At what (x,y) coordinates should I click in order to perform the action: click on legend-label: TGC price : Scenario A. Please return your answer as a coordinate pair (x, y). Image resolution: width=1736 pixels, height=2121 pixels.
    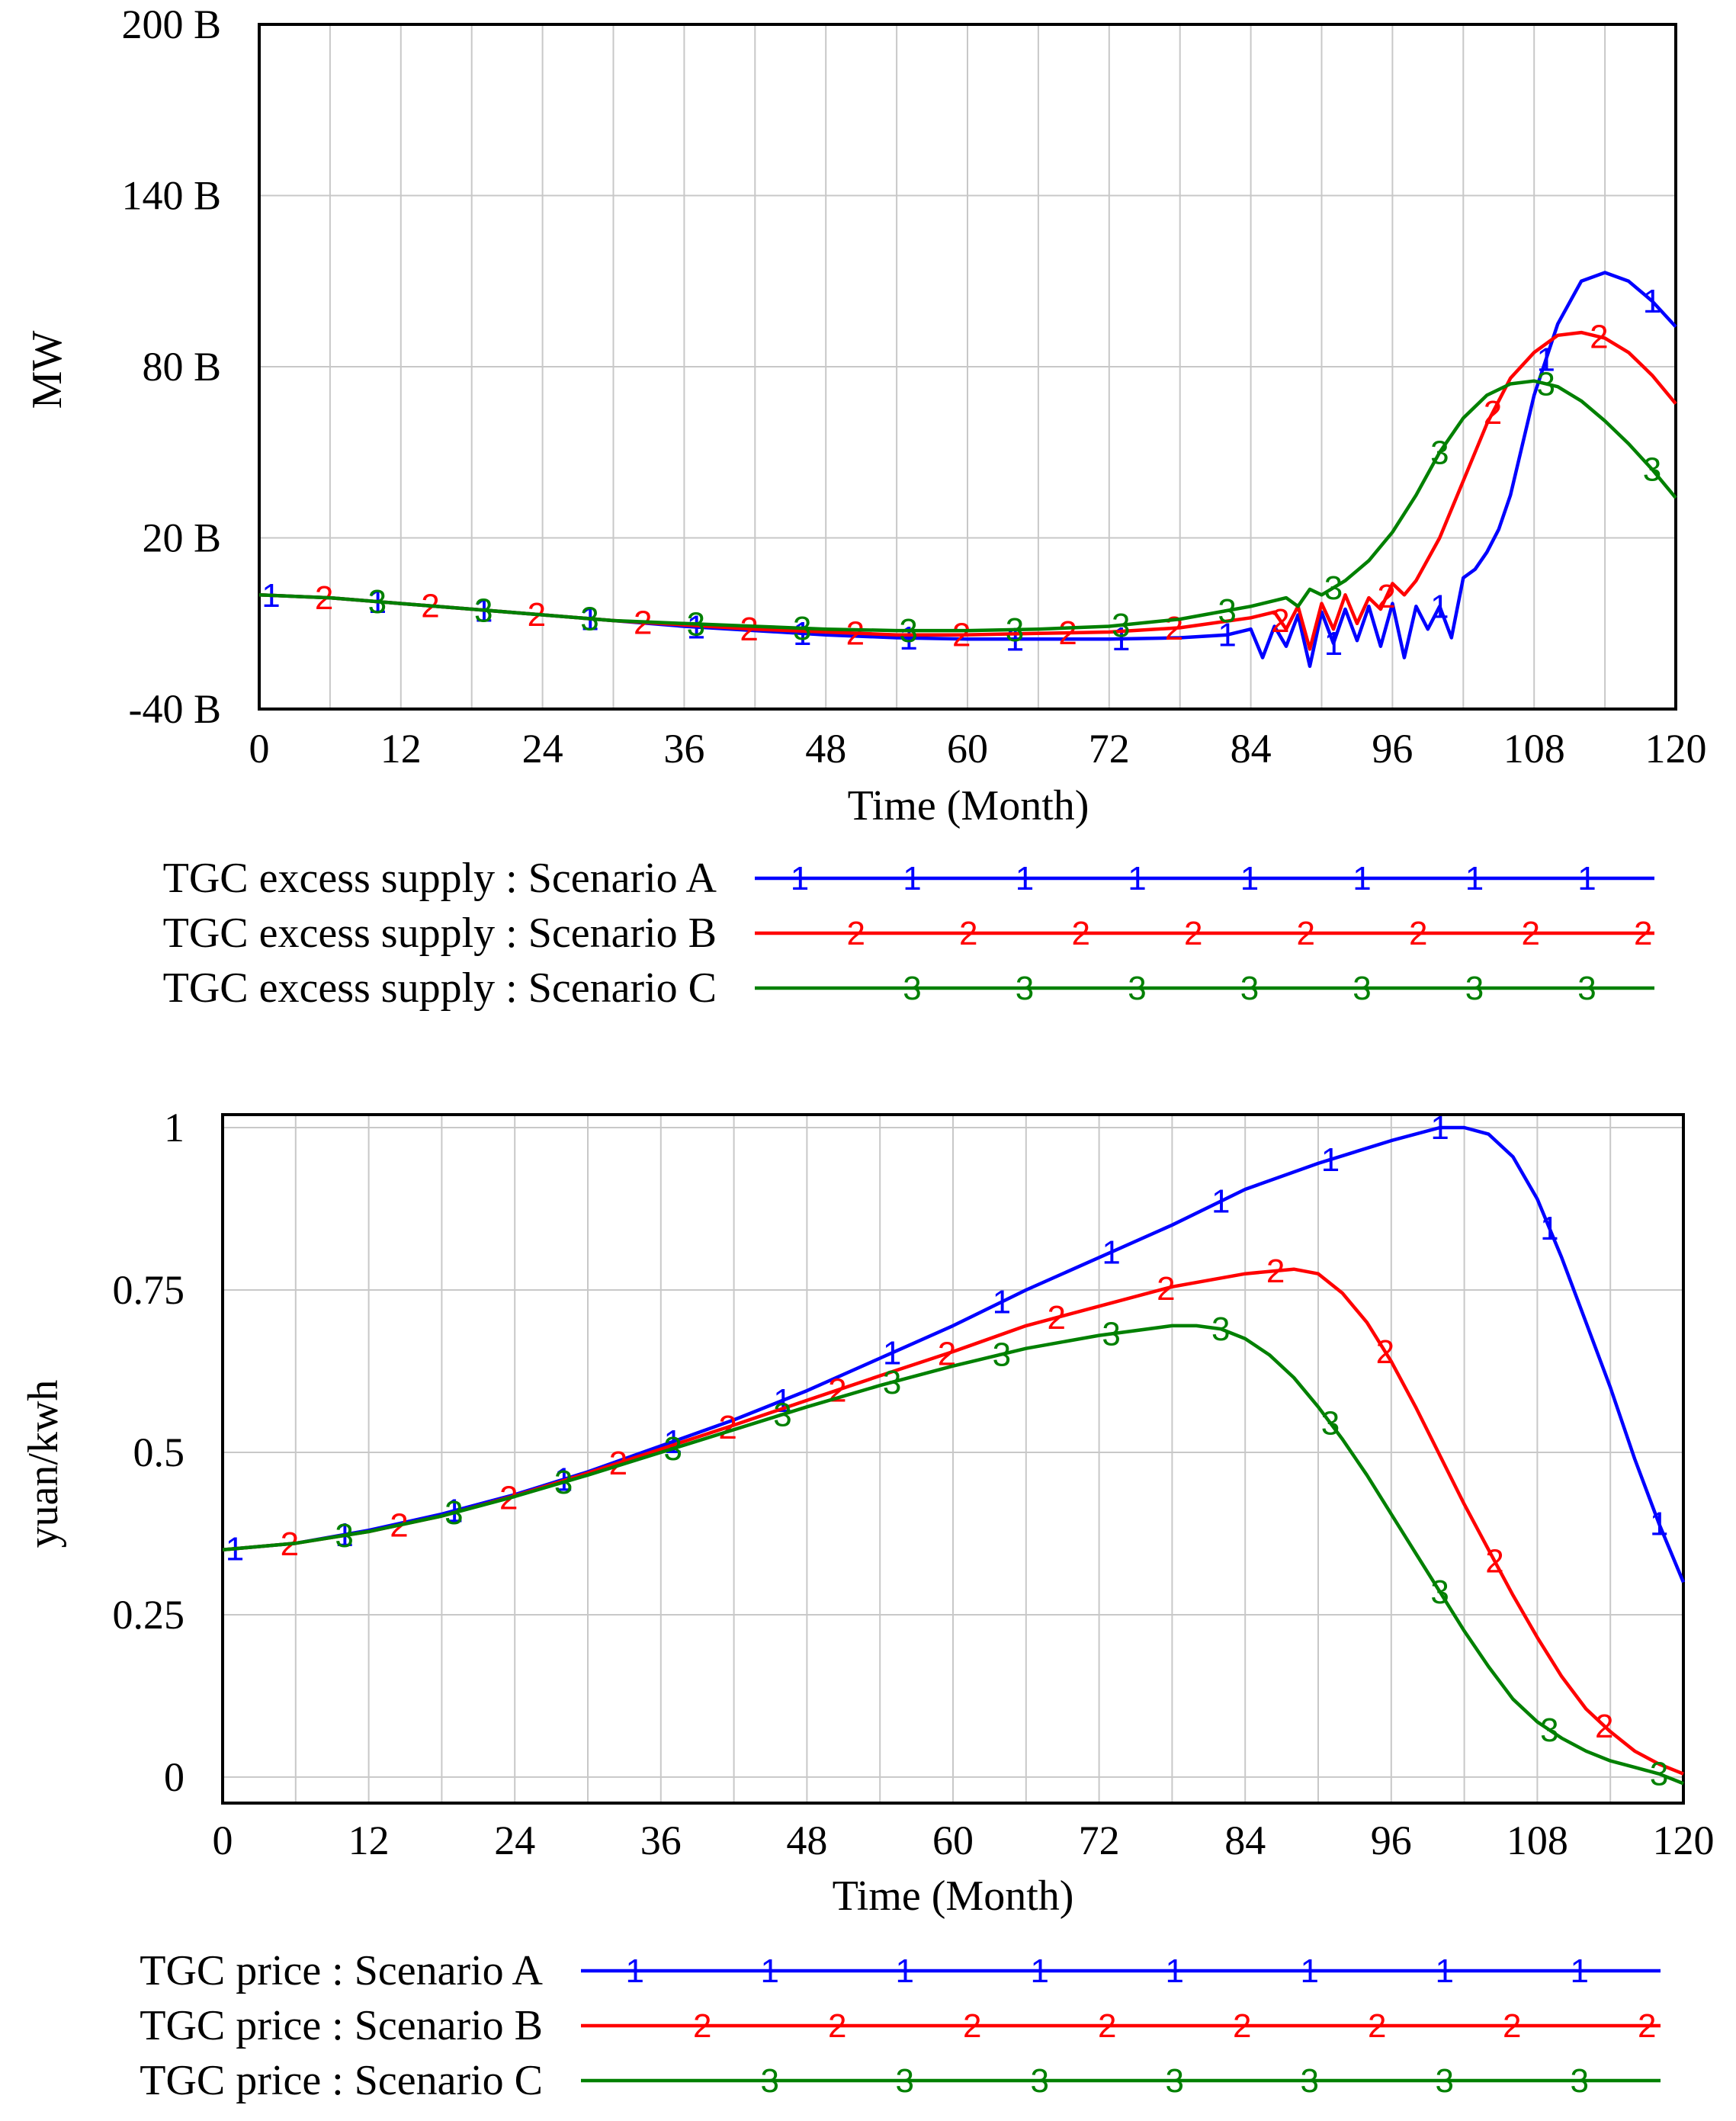
    Looking at the image, I should click on (342, 1970).